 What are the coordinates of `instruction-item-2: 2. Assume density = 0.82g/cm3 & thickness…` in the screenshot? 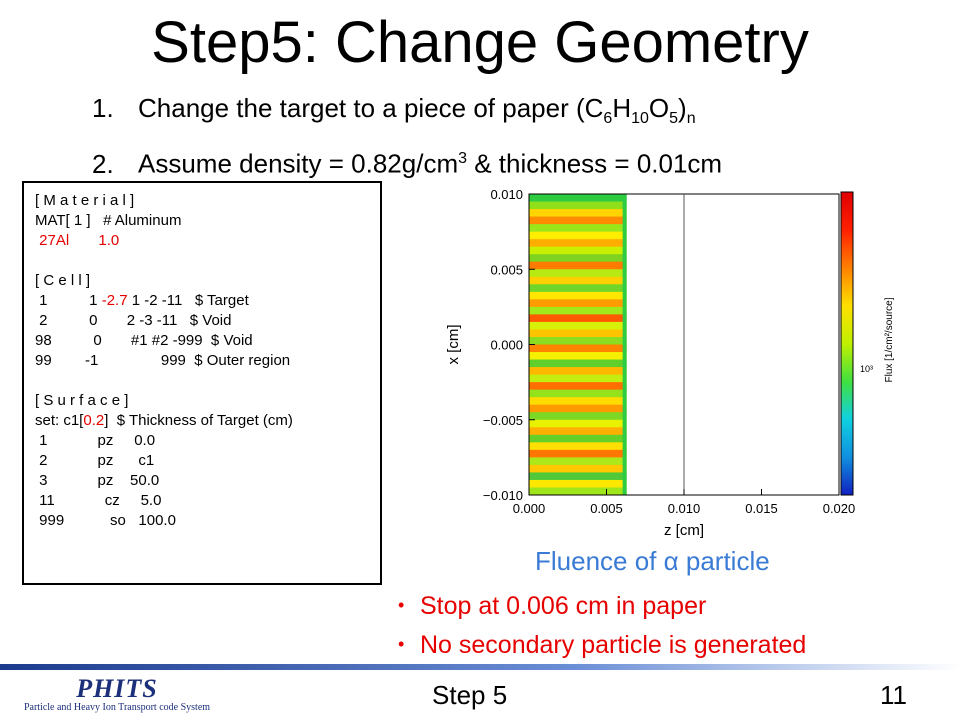 It's located at (407, 163).